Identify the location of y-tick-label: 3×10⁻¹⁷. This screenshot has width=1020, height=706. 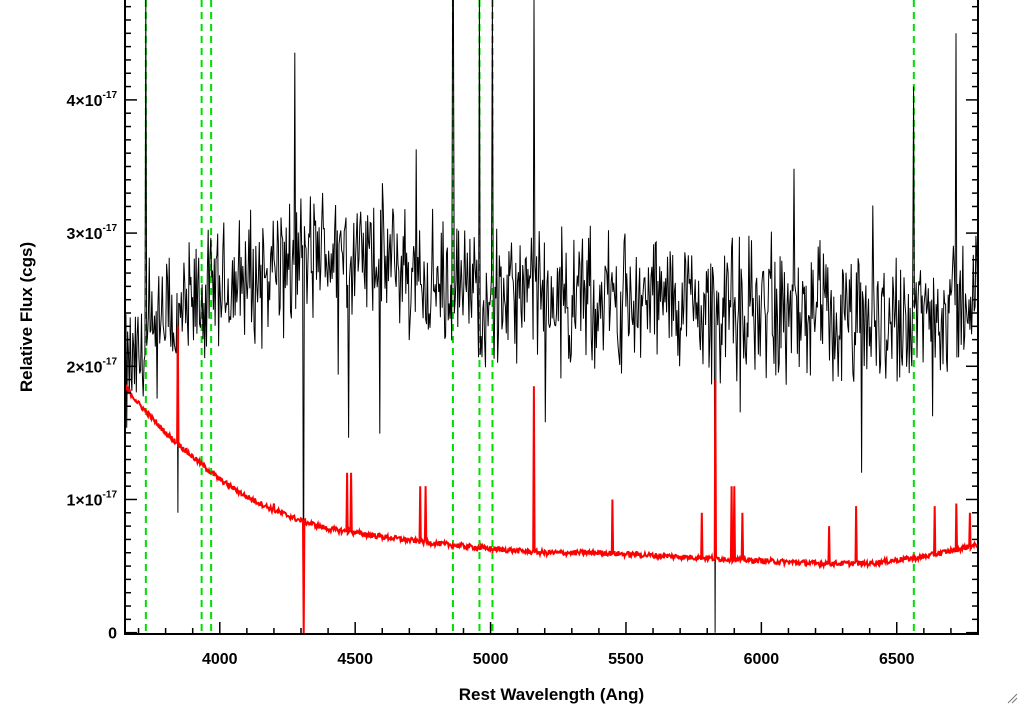
(92, 233).